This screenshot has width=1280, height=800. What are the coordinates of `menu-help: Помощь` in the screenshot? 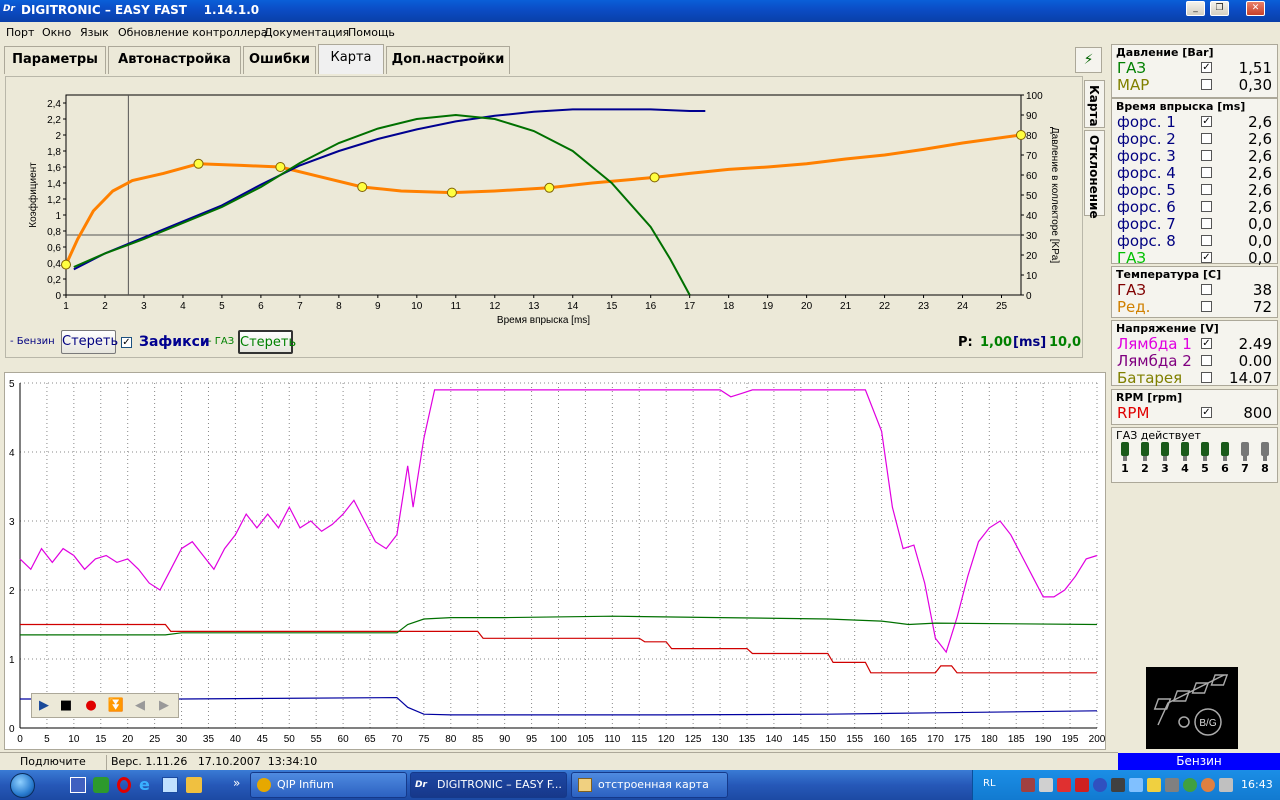 It's located at (371, 32).